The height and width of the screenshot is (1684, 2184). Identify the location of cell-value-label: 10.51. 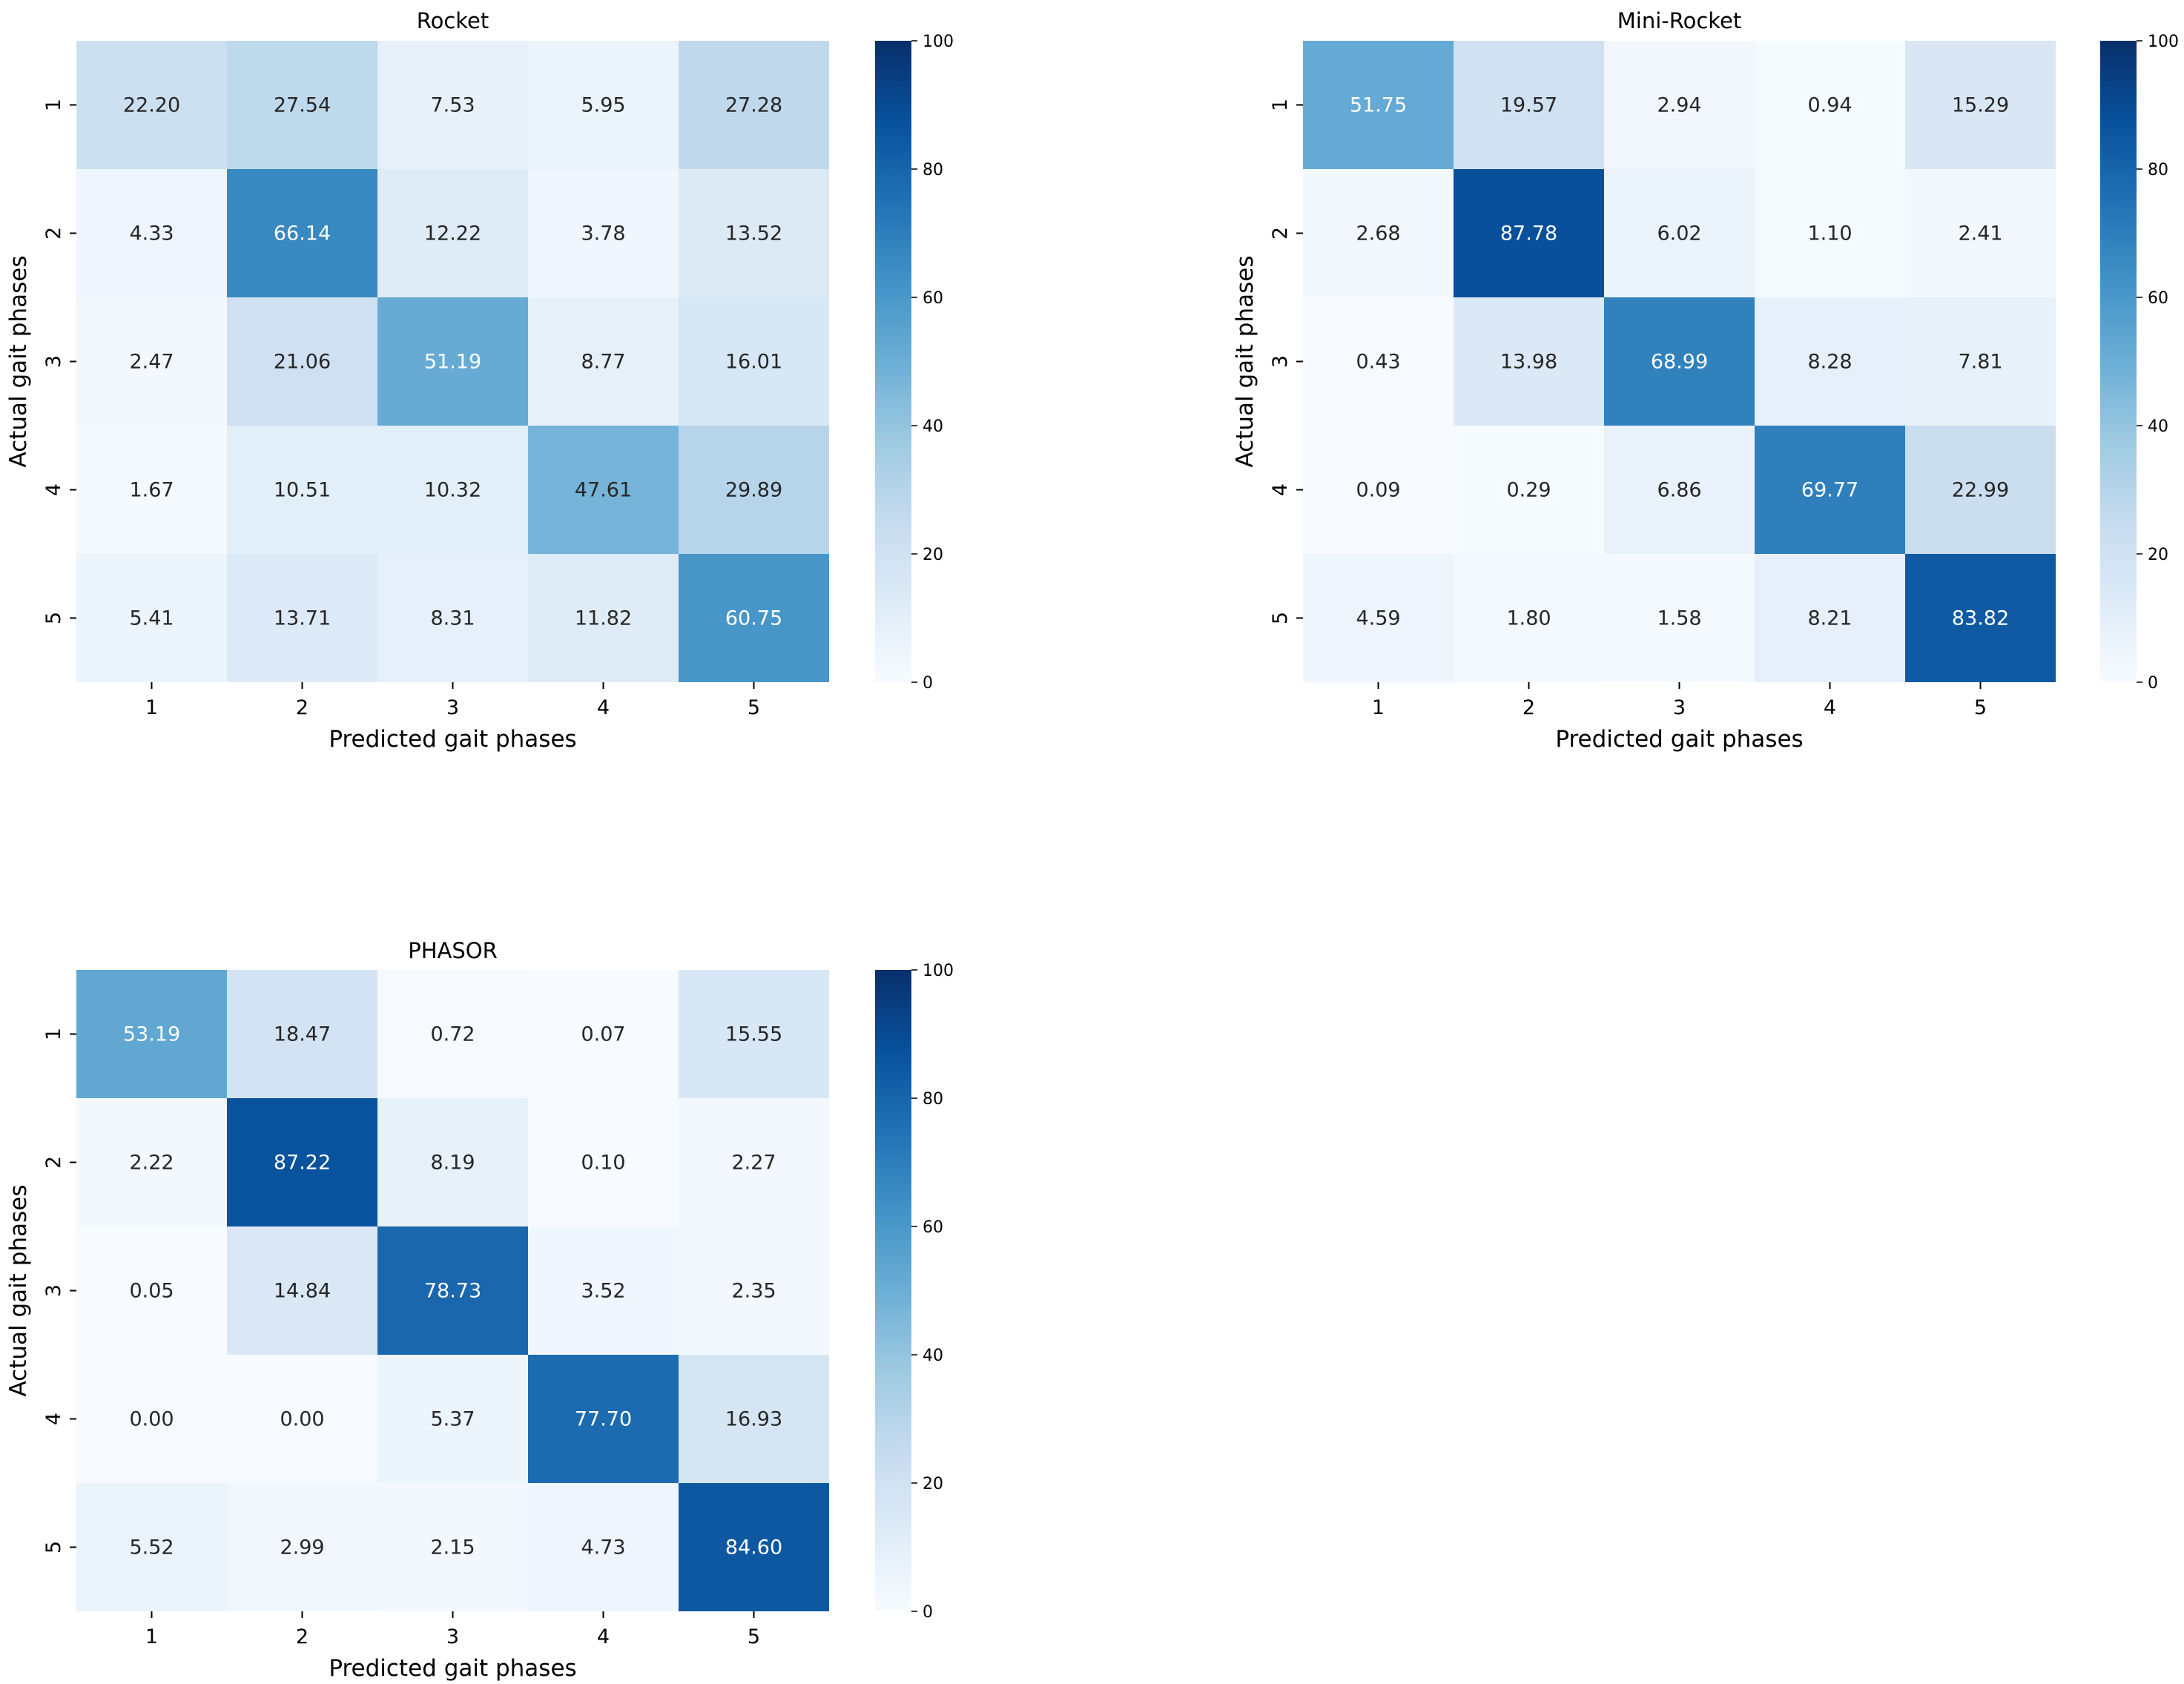
(302, 491).